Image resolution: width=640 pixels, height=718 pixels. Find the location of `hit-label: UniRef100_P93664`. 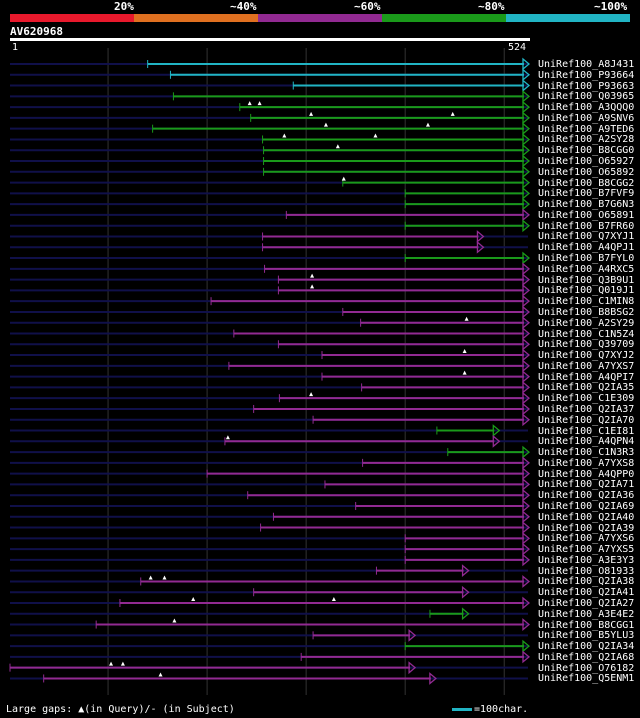

hit-label: UniRef100_P93664 is located at coordinates (586, 75).